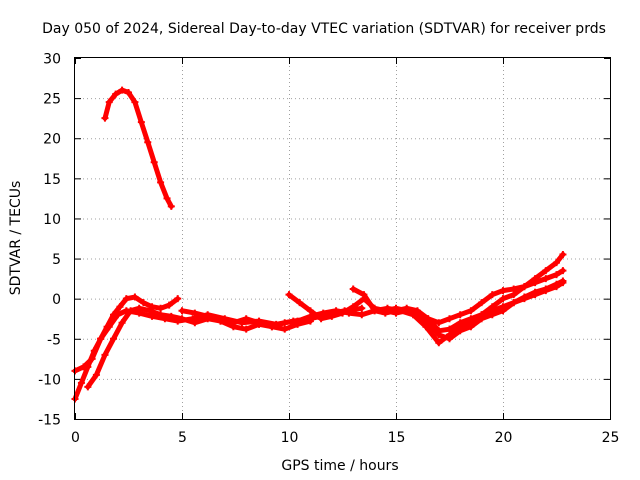  What do you see at coordinates (52, 180) in the screenshot?
I see `y-tick-label: 15` at bounding box center [52, 180].